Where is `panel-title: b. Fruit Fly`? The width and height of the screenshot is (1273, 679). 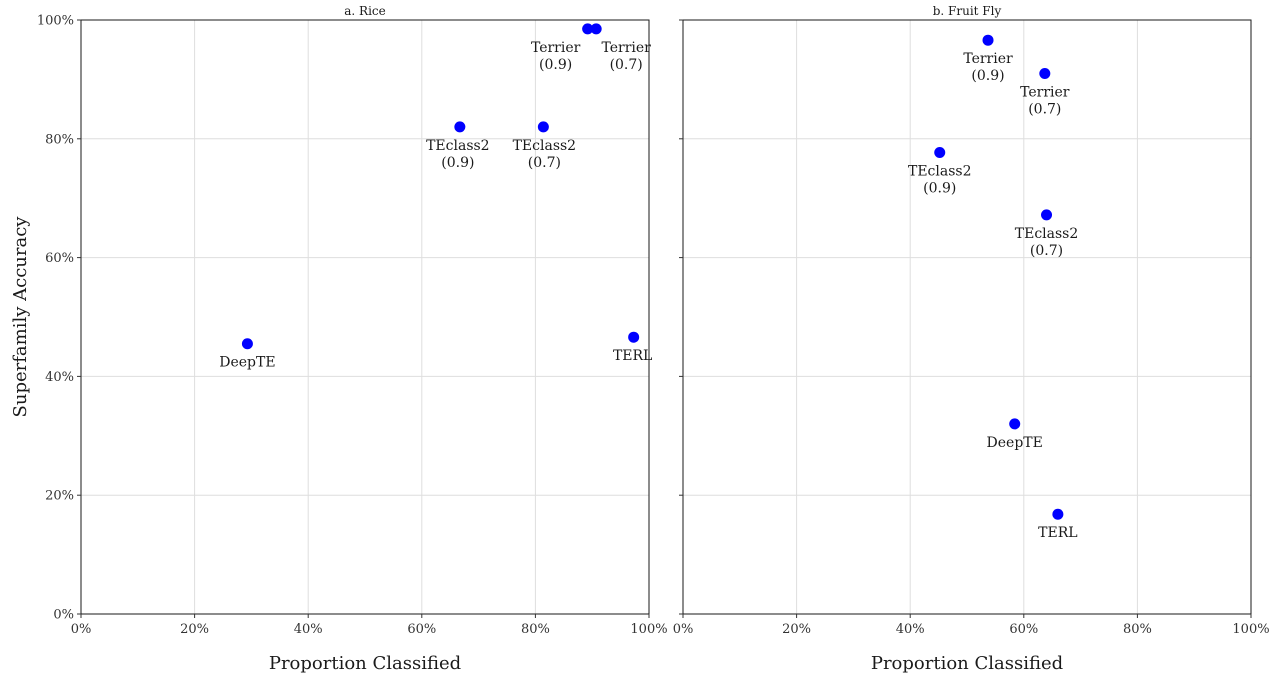
panel-title: b. Fruit Fly is located at coordinates (967, 11).